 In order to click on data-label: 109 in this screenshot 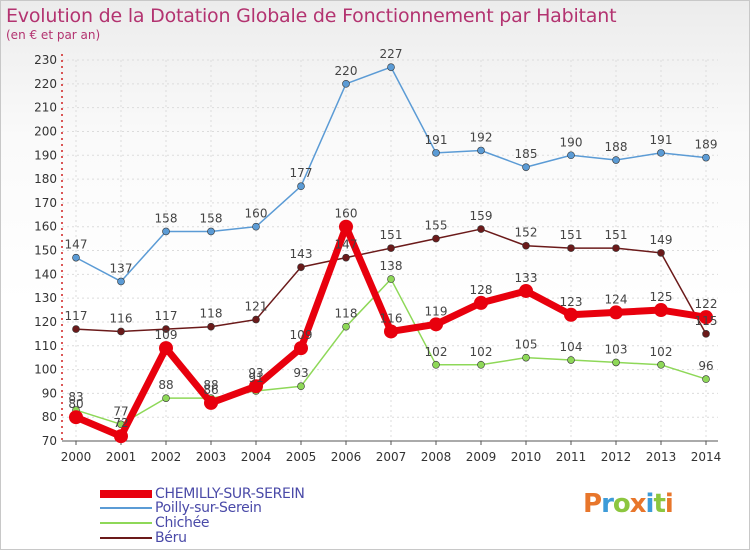, I will do `click(166, 335)`.